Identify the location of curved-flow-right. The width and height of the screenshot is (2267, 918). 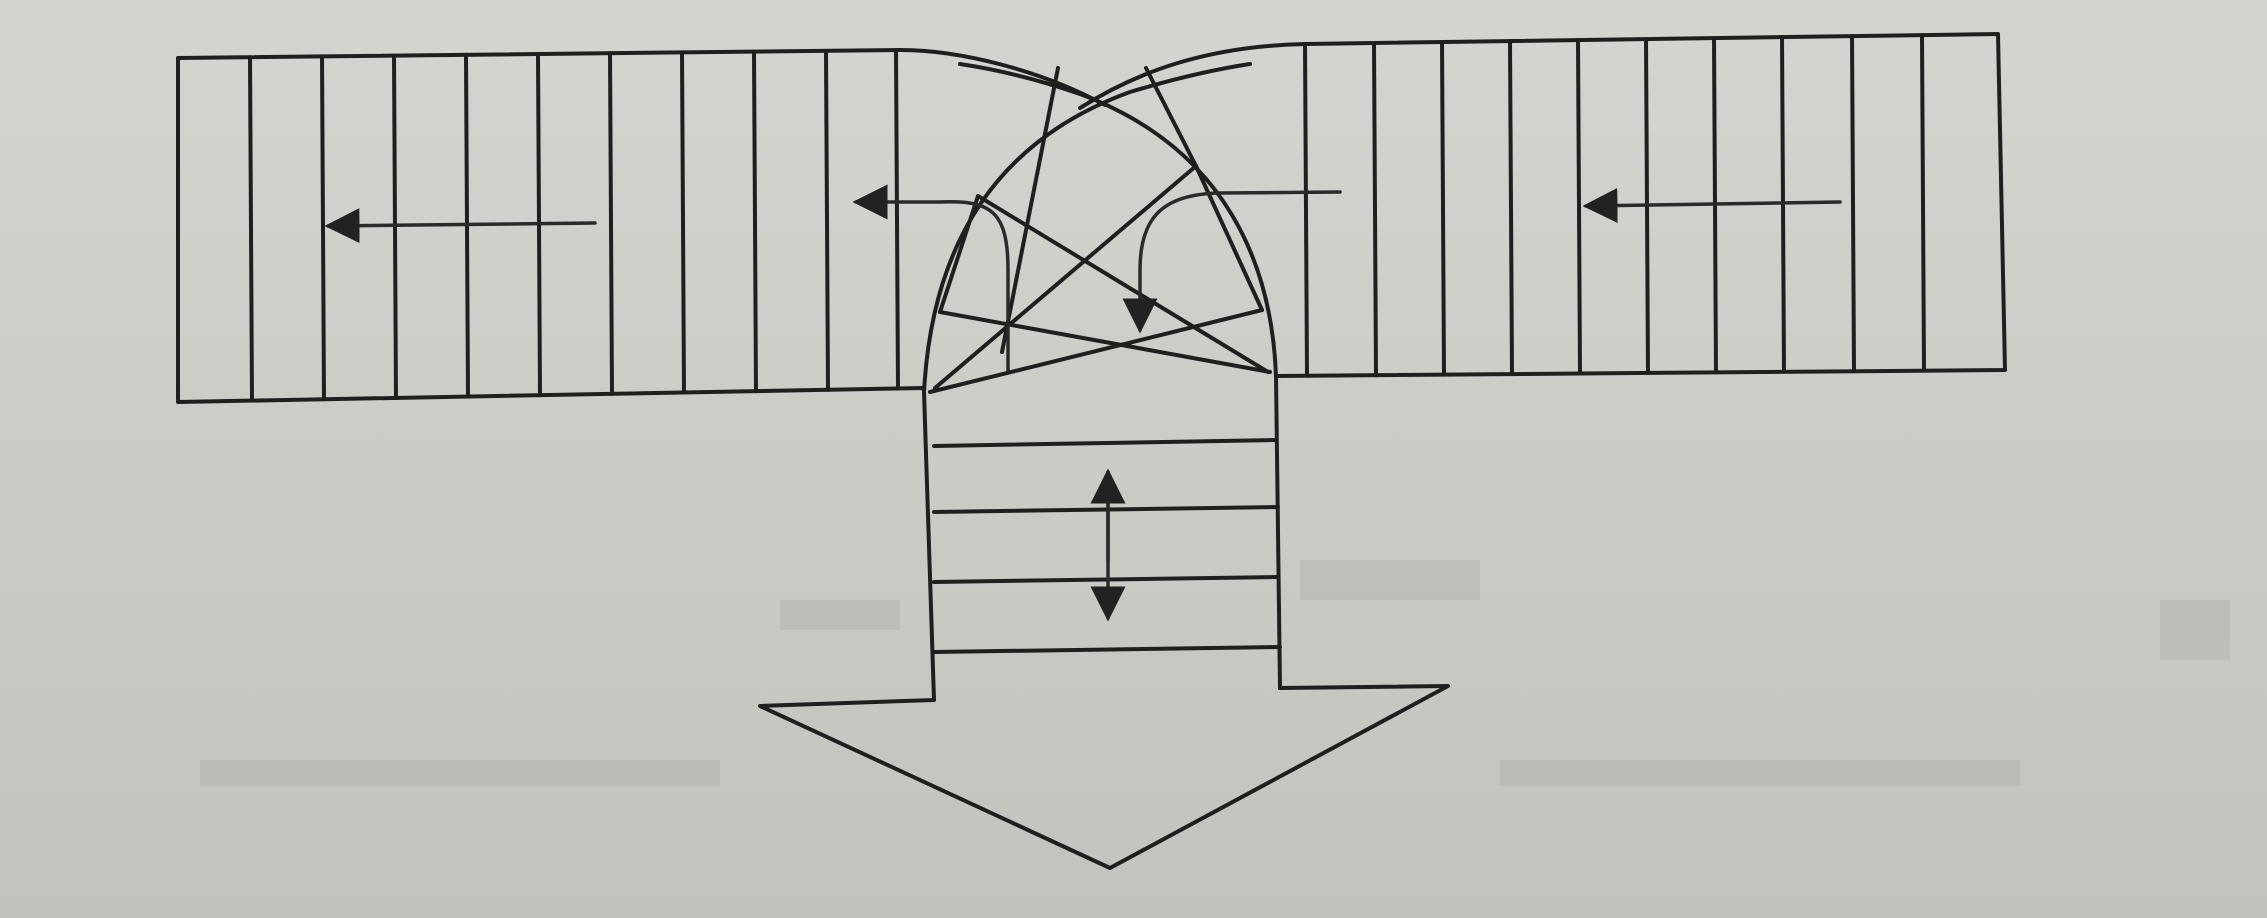
(1232, 262).